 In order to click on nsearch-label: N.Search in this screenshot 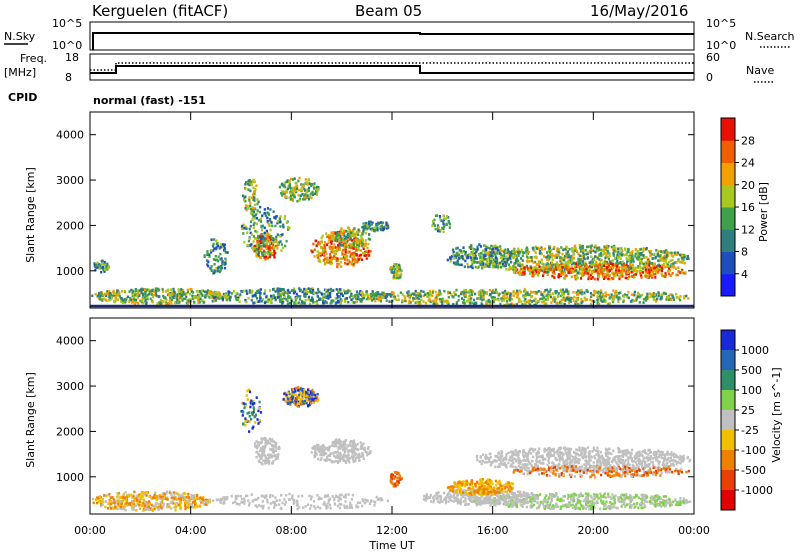, I will do `click(770, 36)`.